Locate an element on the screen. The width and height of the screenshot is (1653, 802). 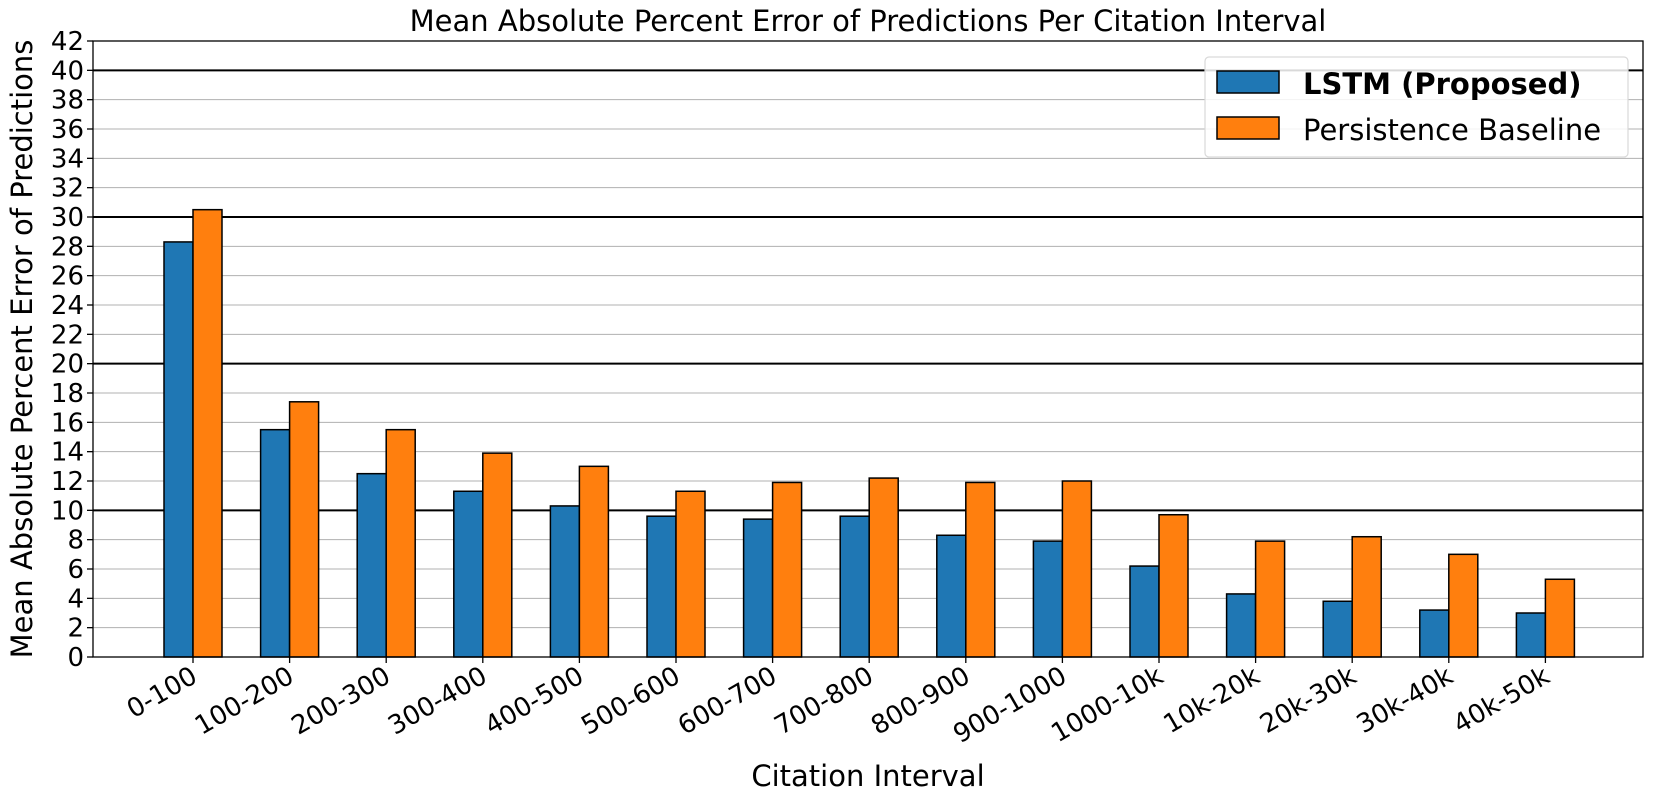
bar-persistence-30k-40k is located at coordinates (1463, 605).